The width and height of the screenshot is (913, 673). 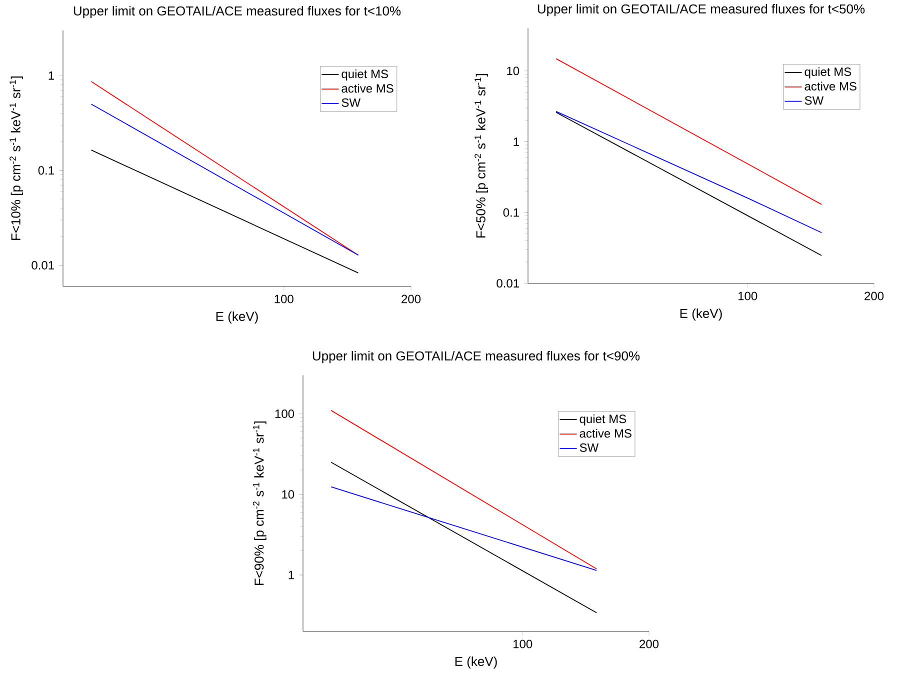 I want to click on x-tick-label: 100, so click(x=748, y=296).